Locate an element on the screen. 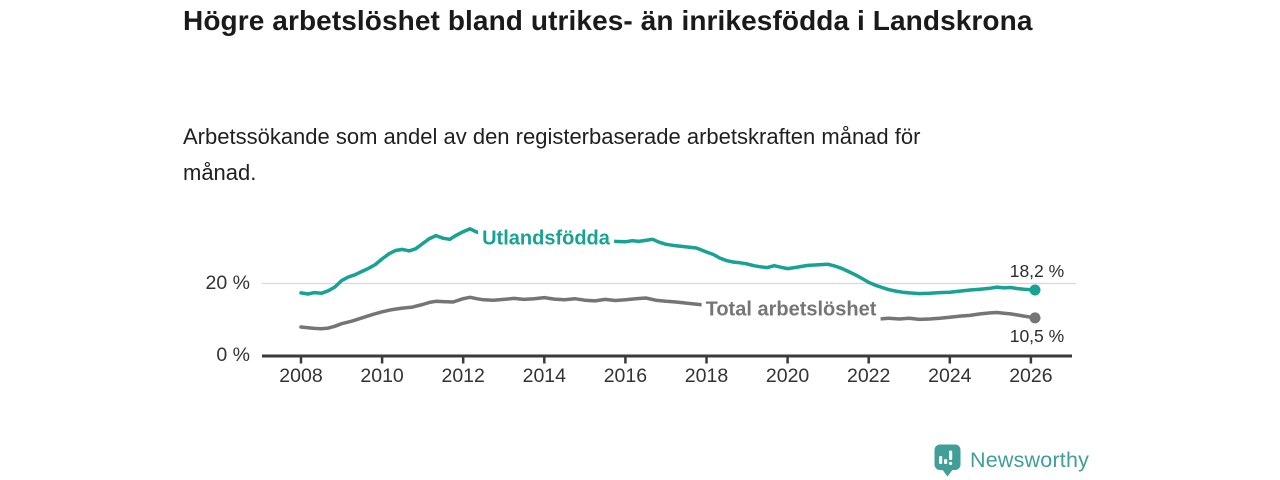  y-axis-label-20: 20 % is located at coordinates (227, 282).